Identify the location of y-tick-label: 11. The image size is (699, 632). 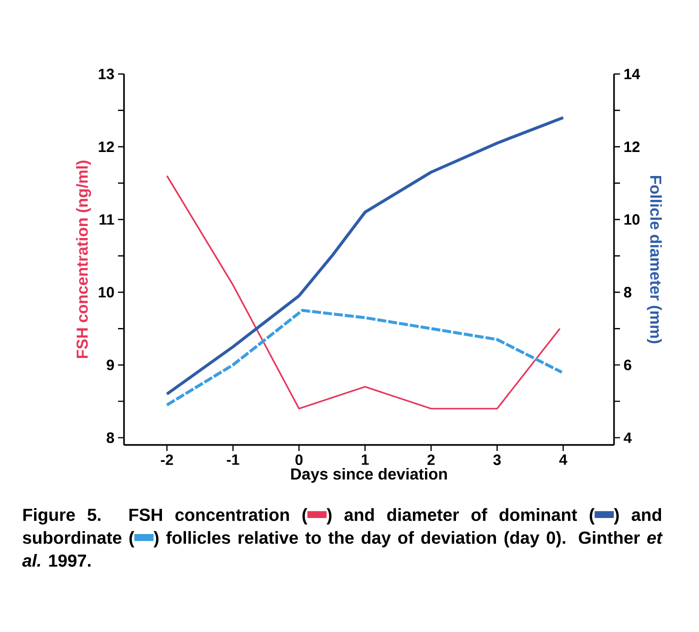
(107, 219).